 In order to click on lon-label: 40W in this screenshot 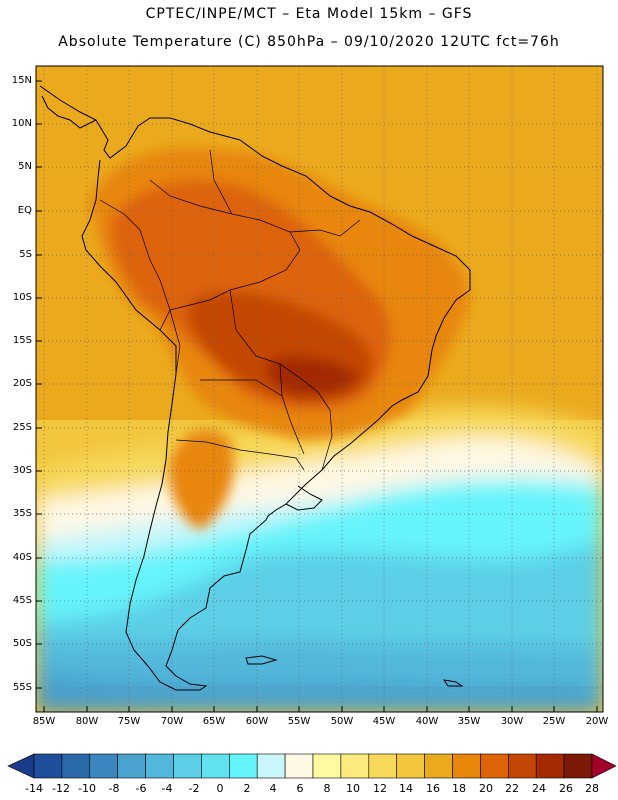, I will do `click(427, 721)`.